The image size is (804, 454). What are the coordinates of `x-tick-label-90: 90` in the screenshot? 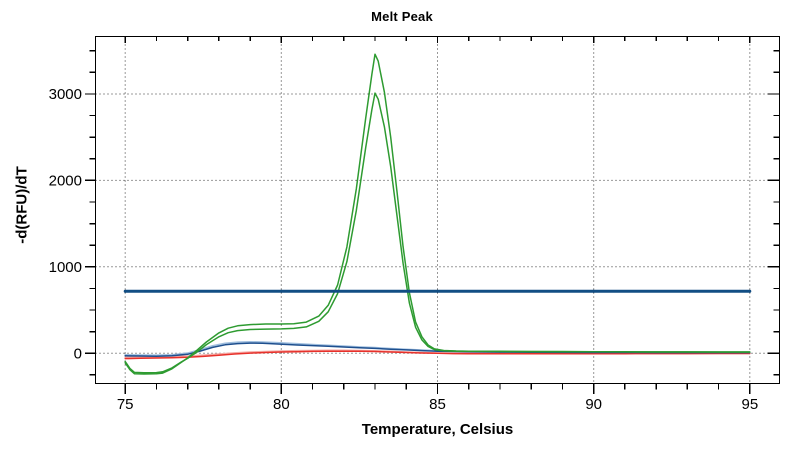 It's located at (593, 404).